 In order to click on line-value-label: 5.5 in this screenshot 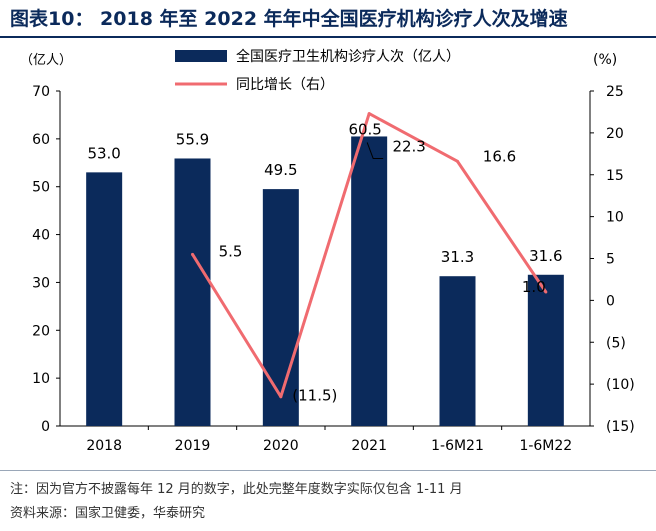, I will do `click(231, 251)`.